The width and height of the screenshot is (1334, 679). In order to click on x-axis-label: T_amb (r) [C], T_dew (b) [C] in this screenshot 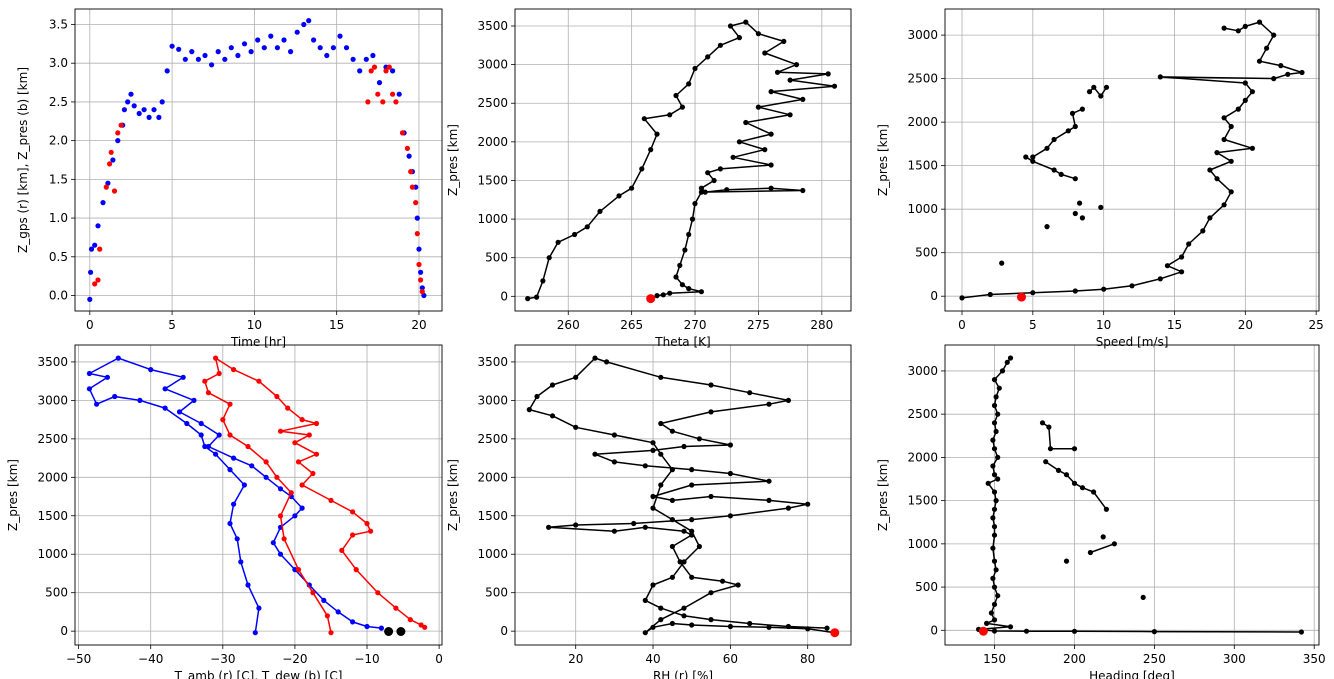, I will do `click(258, 674)`.